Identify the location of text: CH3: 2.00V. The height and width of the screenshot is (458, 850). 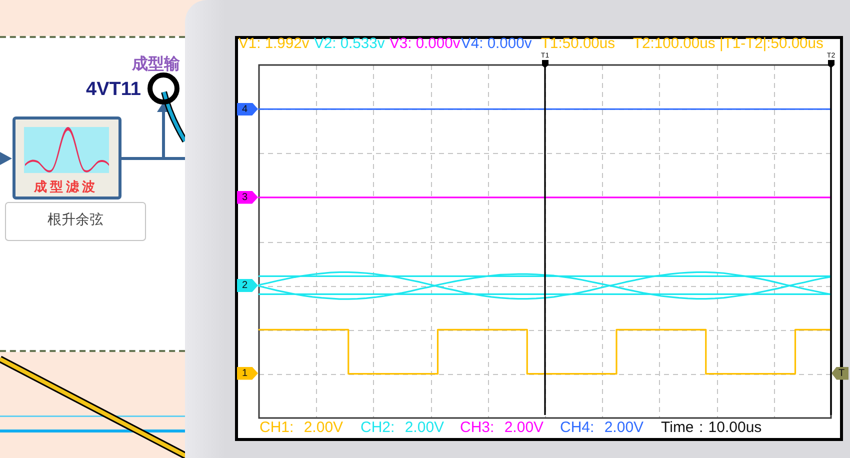
(502, 427).